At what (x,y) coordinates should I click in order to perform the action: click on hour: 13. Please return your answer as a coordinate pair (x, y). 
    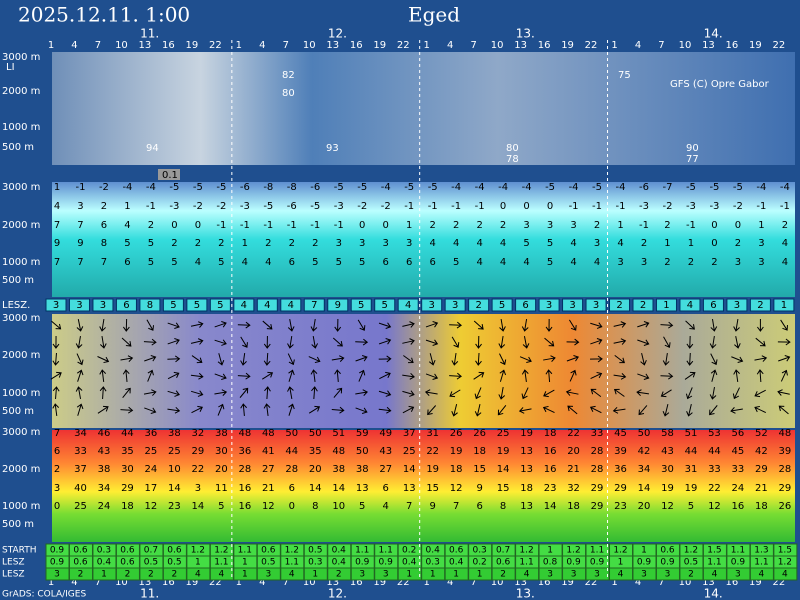
    Looking at the image, I should click on (332, 582).